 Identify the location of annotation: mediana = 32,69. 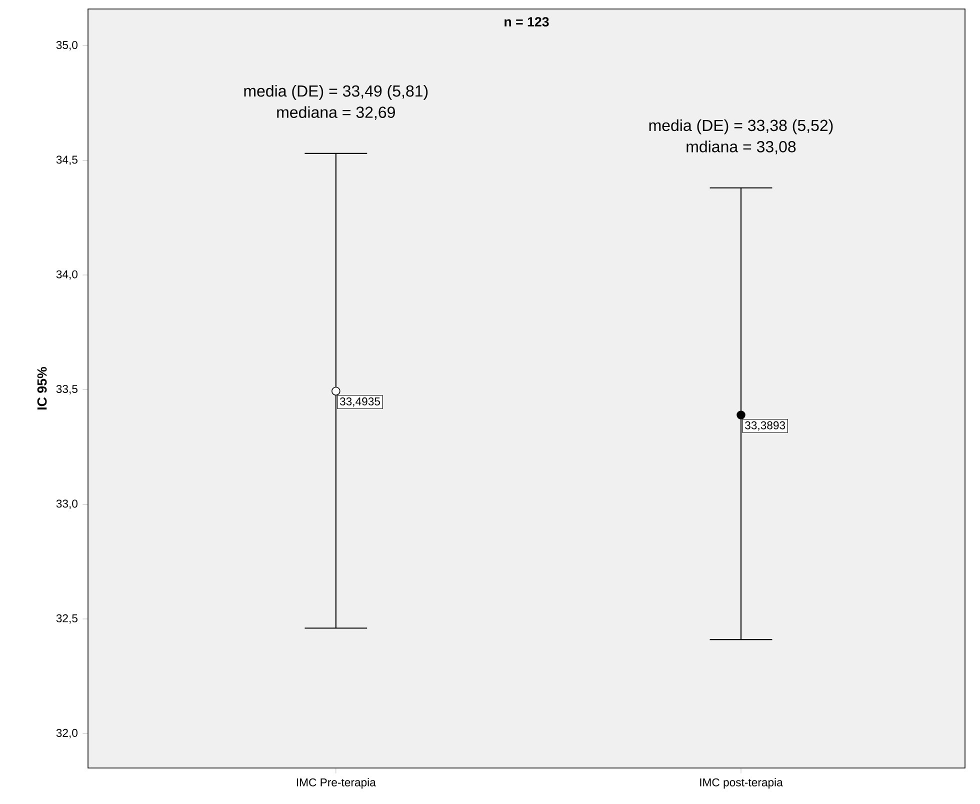
(336, 113).